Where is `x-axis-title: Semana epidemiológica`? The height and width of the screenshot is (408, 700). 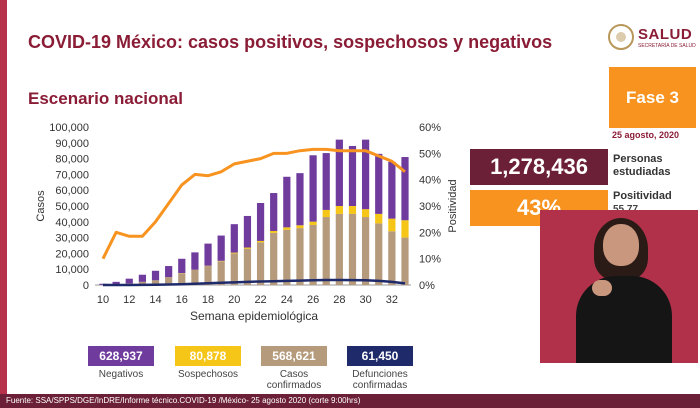 x-axis-title: Semana epidemiológica is located at coordinates (254, 316).